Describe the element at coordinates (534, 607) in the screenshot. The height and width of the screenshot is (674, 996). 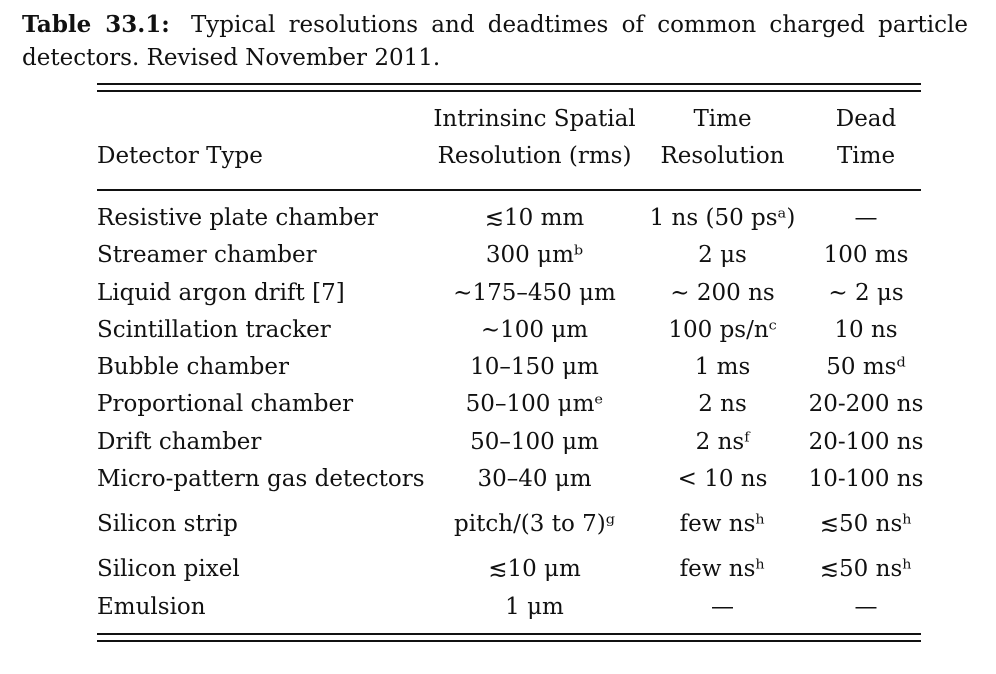
I see `cell-spatial: 1 μm` at that location.